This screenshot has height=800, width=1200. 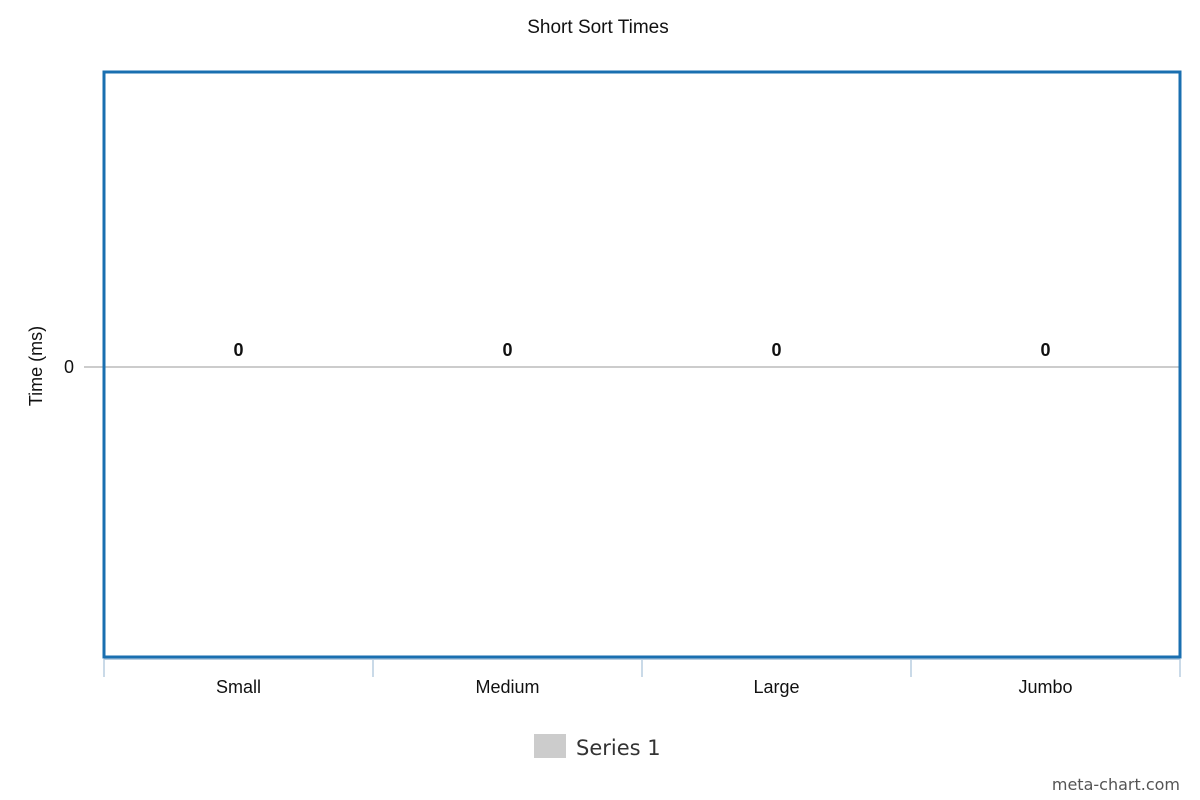 What do you see at coordinates (36, 366) in the screenshot?
I see `y-axis-label: Time (ms)` at bounding box center [36, 366].